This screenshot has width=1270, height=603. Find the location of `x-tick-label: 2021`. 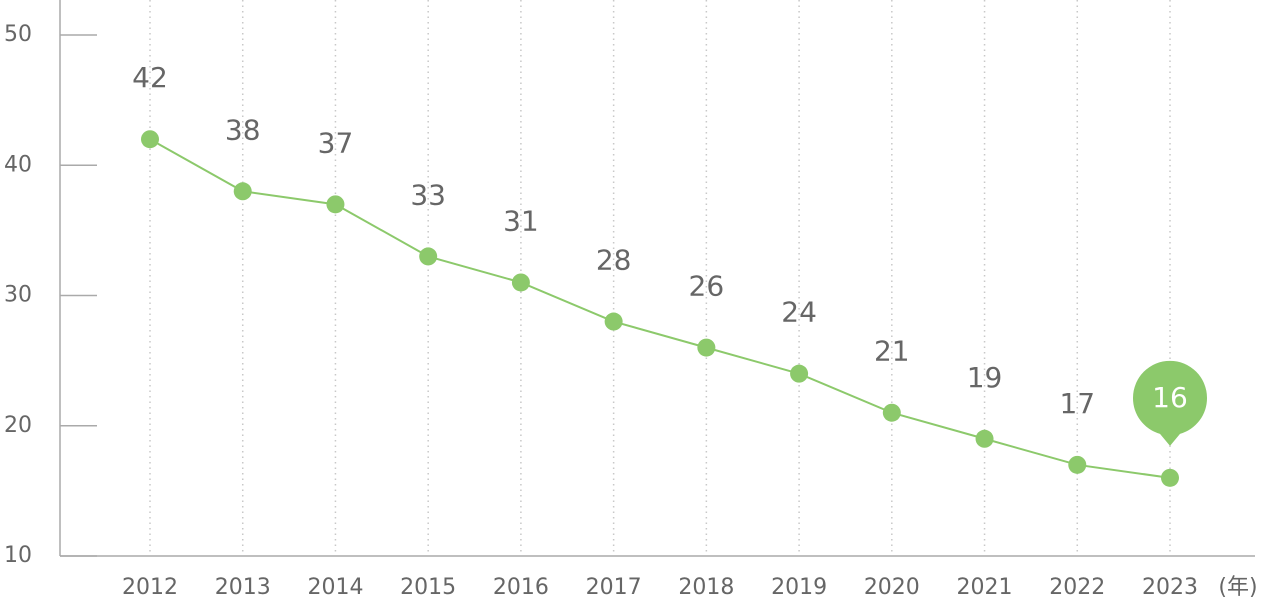

x-tick-label: 2021 is located at coordinates (985, 587).